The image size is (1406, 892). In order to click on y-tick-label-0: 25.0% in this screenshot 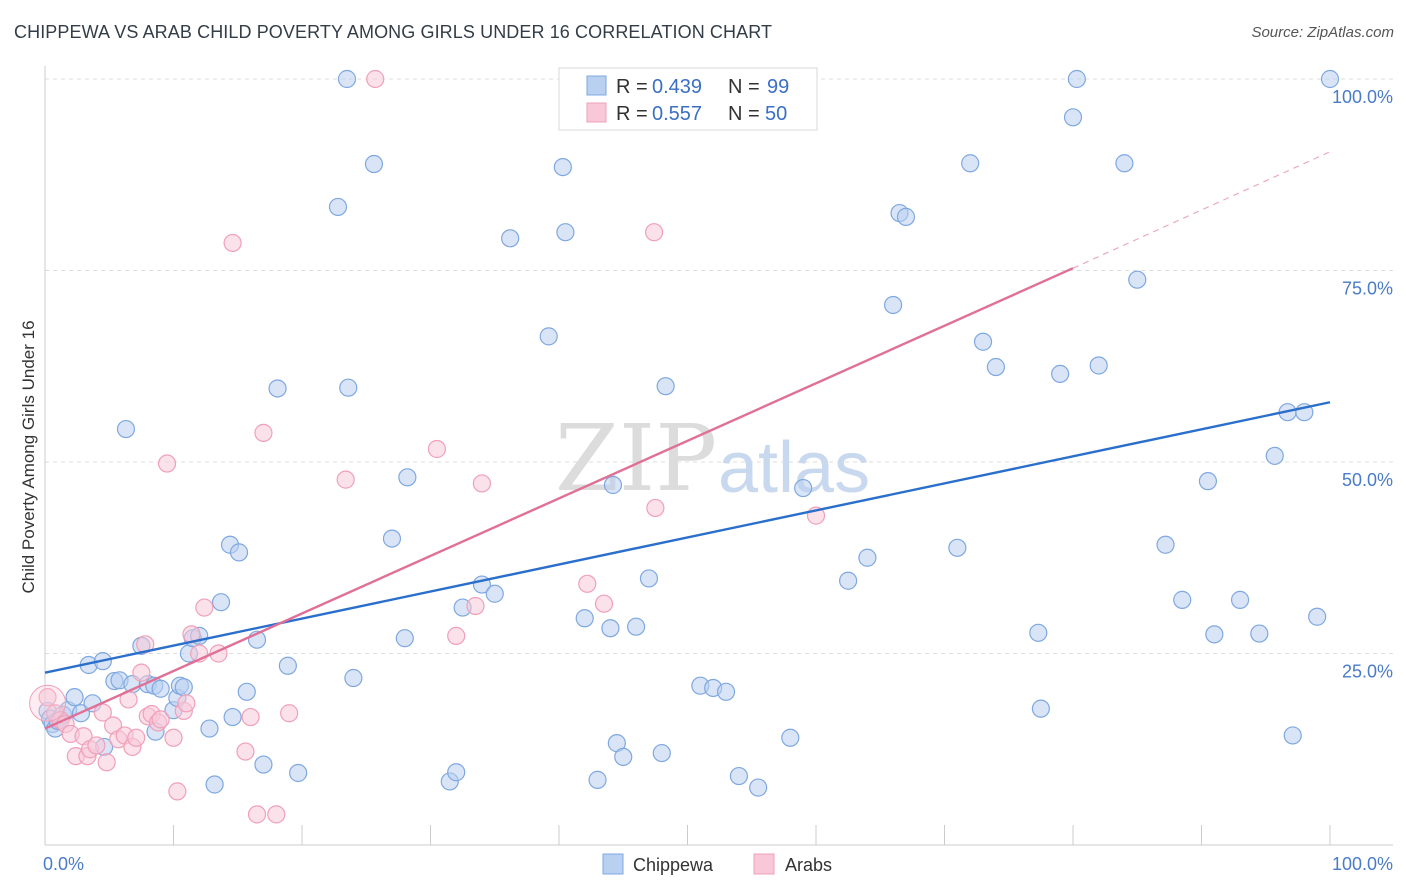, I will do `click(1367, 672)`.